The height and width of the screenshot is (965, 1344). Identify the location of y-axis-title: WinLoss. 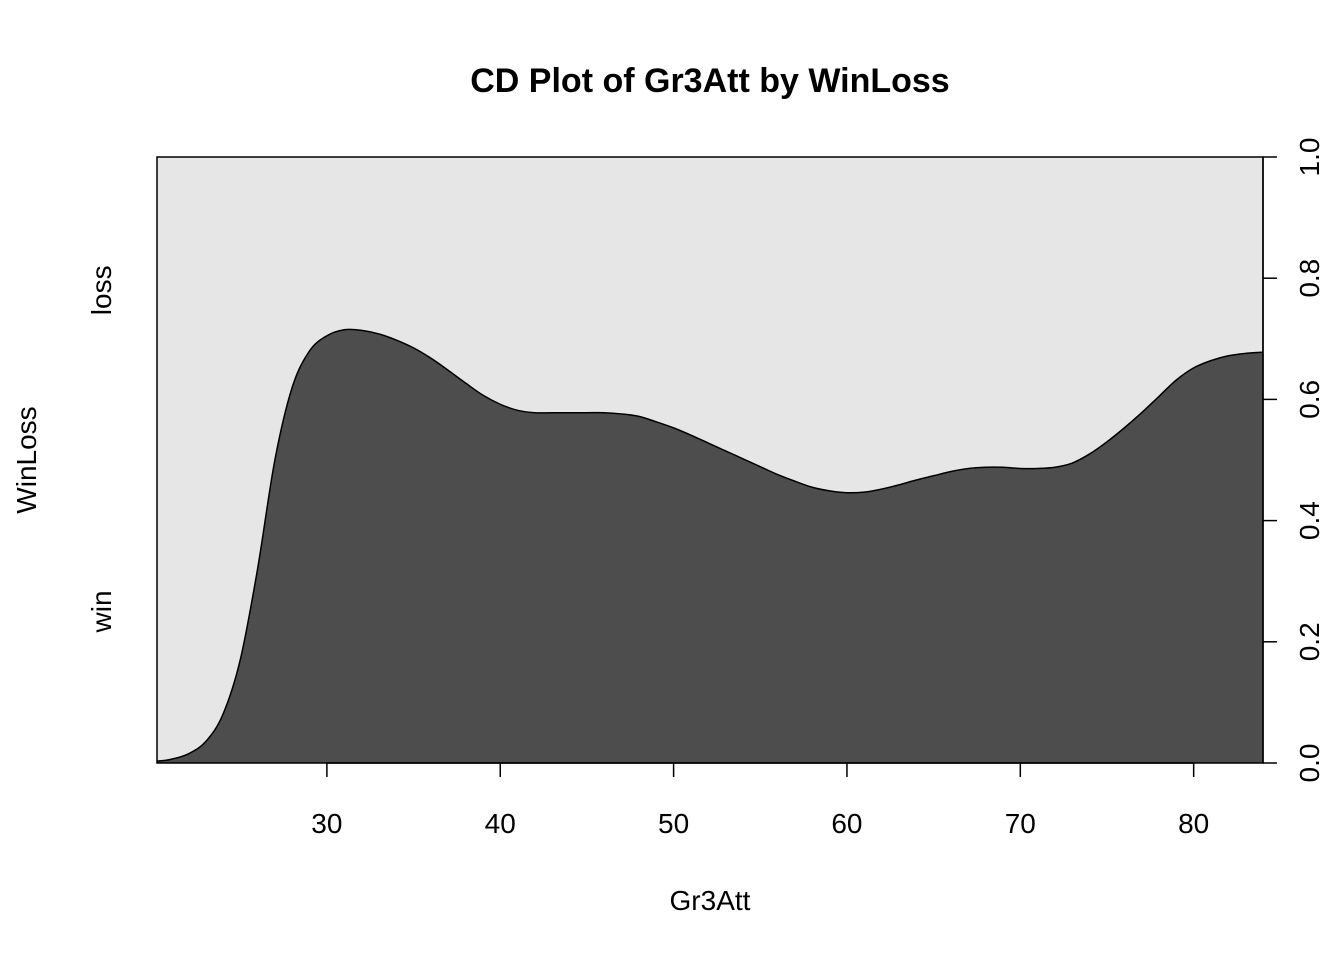
(26, 459).